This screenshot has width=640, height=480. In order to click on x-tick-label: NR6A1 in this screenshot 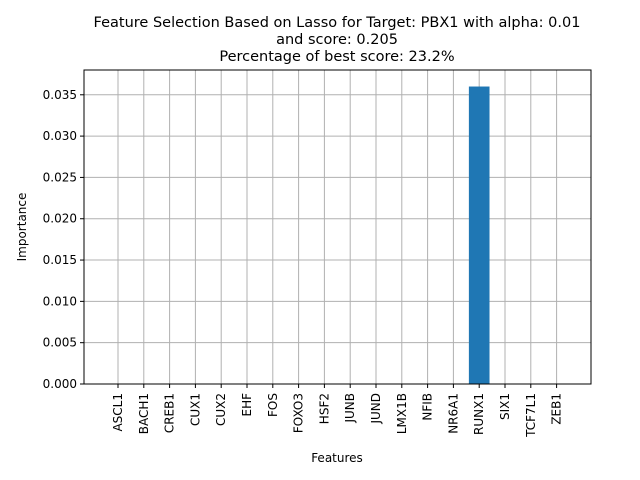, I will do `click(453, 413)`.